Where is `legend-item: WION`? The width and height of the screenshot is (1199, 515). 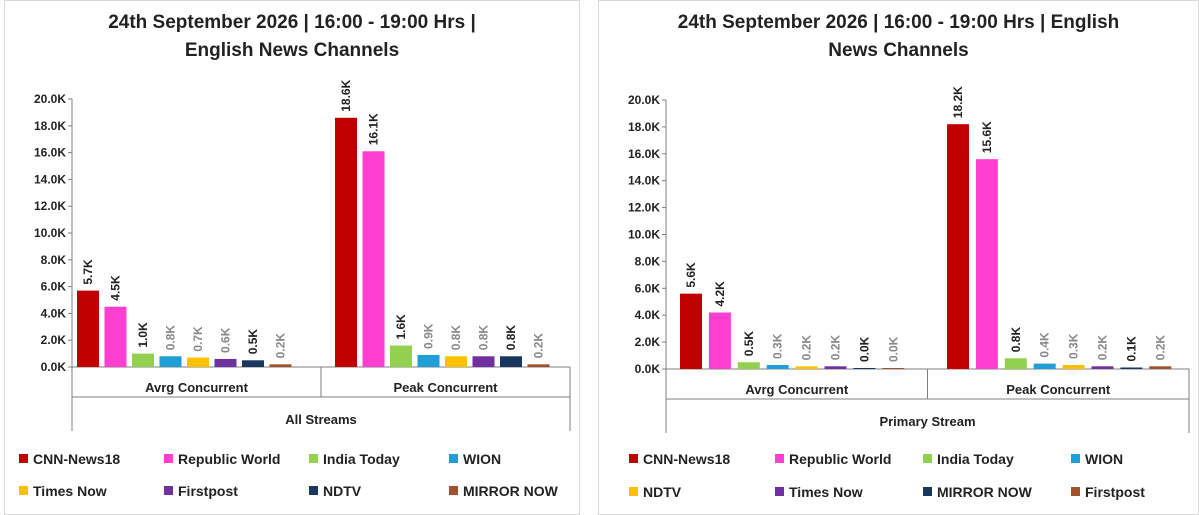 legend-item: WION is located at coordinates (475, 459).